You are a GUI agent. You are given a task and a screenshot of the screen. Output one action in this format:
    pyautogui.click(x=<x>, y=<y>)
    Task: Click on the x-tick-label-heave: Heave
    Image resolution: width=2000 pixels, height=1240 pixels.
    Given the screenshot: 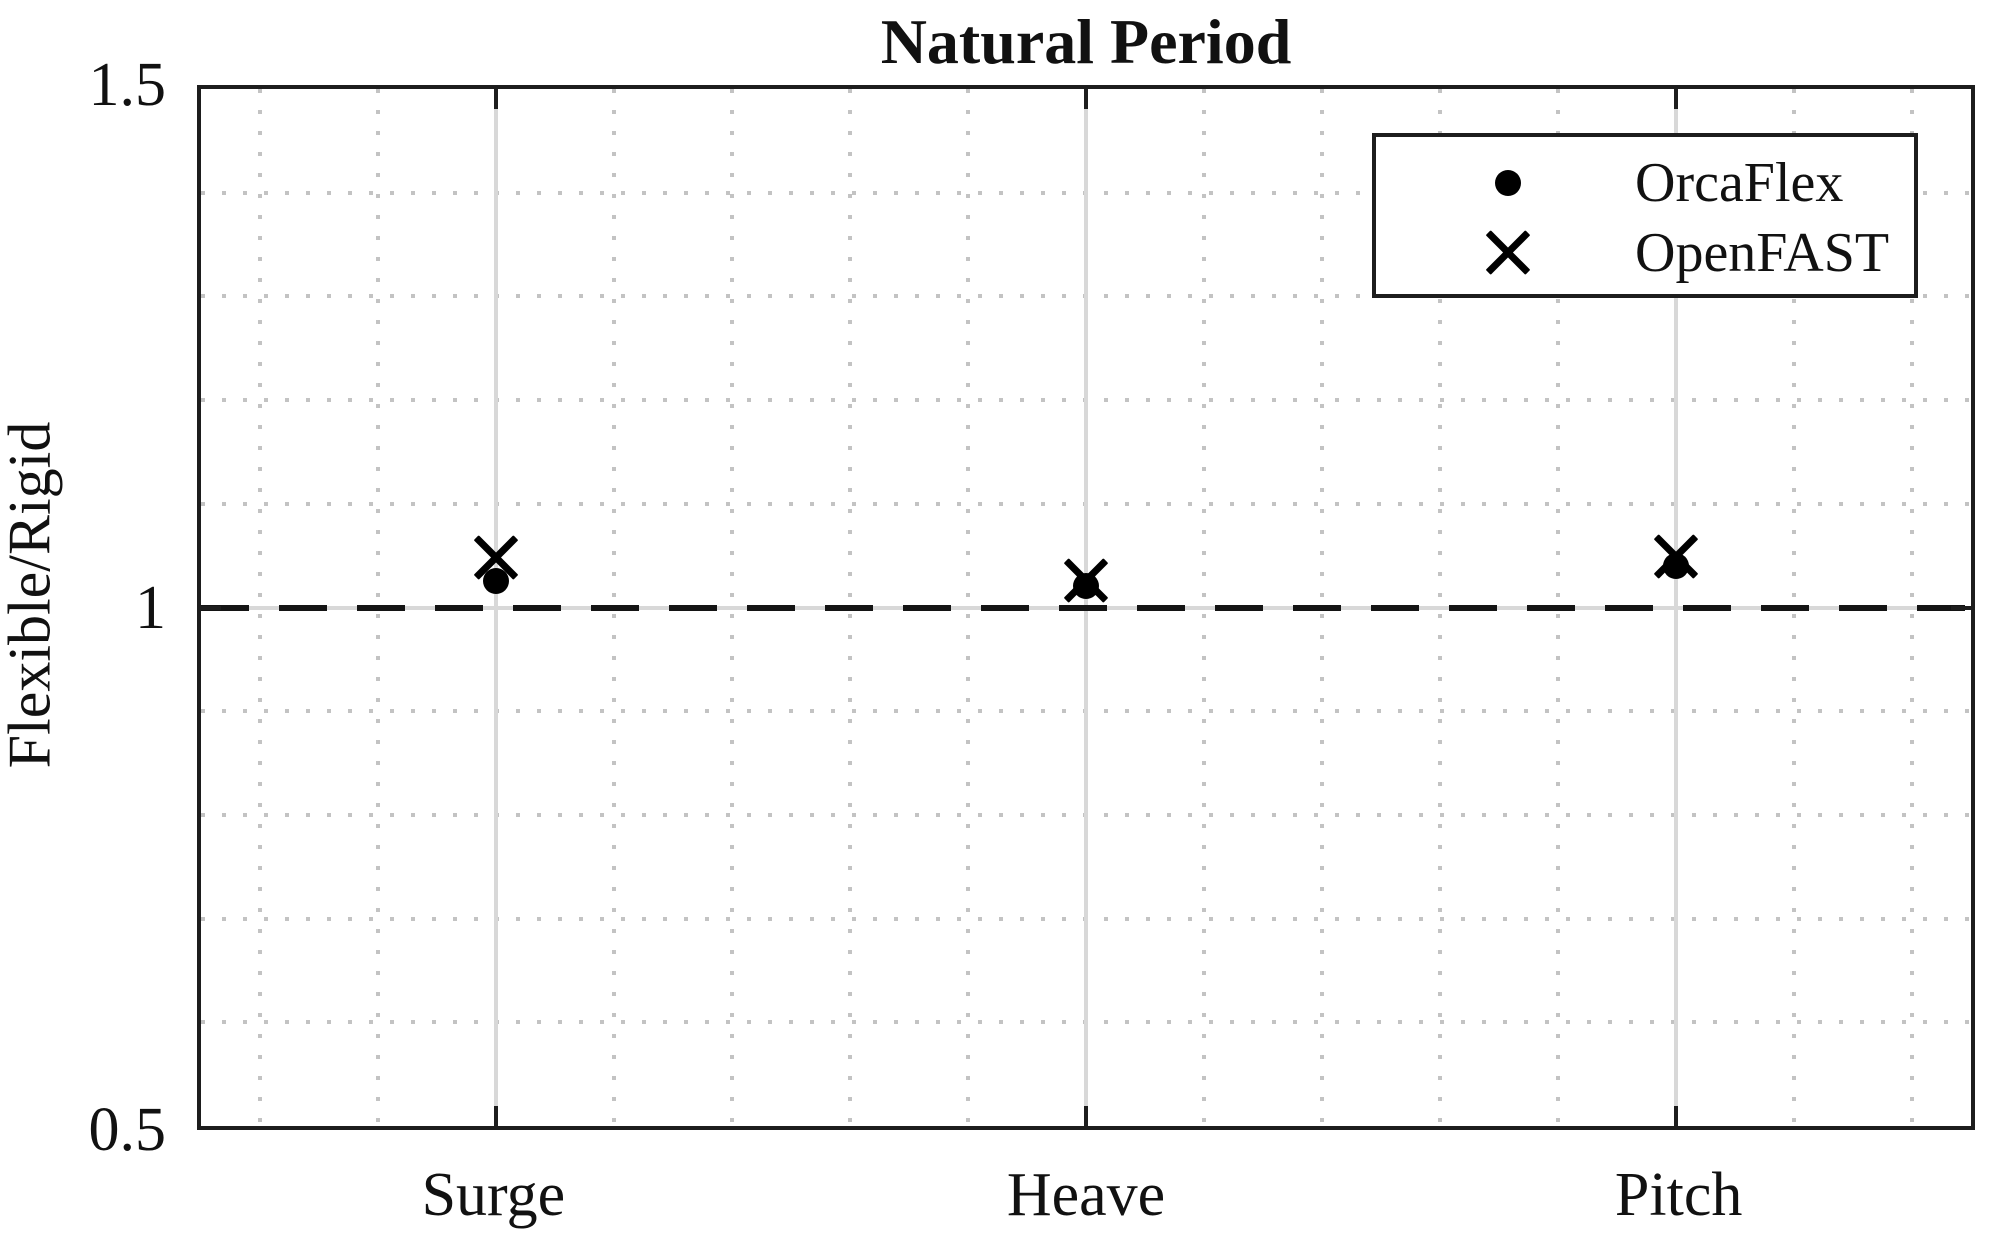 What is the action you would take?
    pyautogui.click(x=1086, y=1195)
    